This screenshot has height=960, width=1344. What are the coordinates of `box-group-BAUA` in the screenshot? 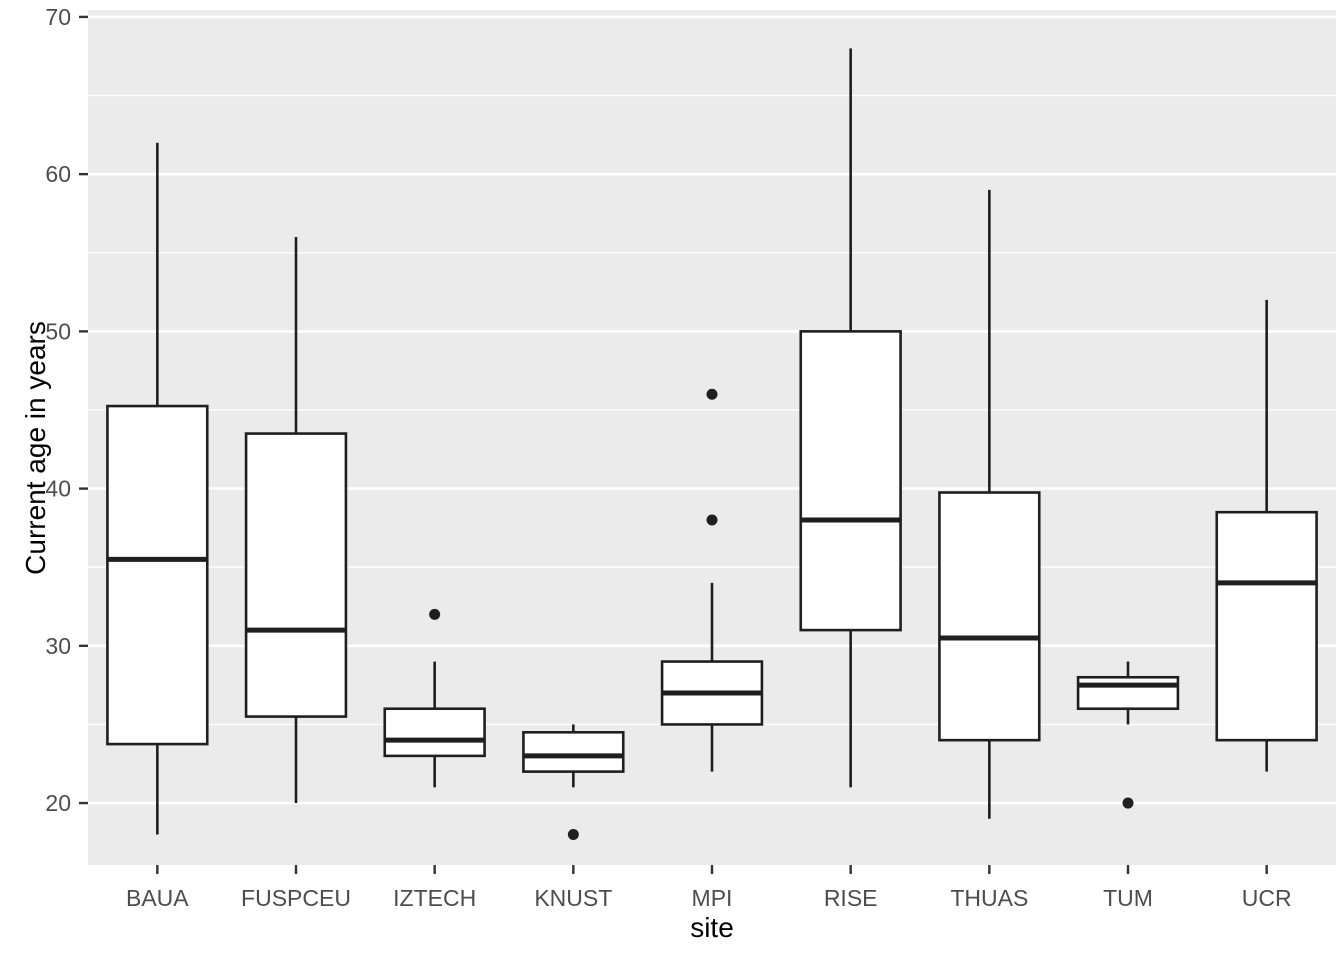 It's located at (157, 488).